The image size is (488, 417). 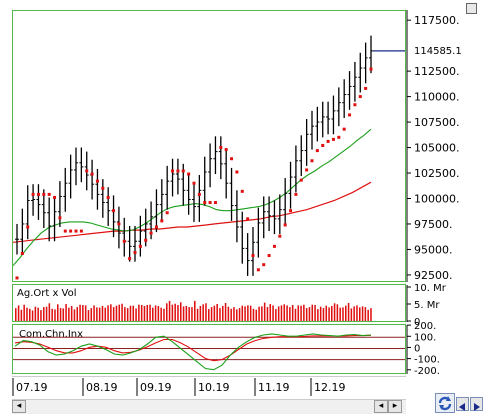 What do you see at coordinates (471, 8) in the screenshot?
I see `window-corner-button` at bounding box center [471, 8].